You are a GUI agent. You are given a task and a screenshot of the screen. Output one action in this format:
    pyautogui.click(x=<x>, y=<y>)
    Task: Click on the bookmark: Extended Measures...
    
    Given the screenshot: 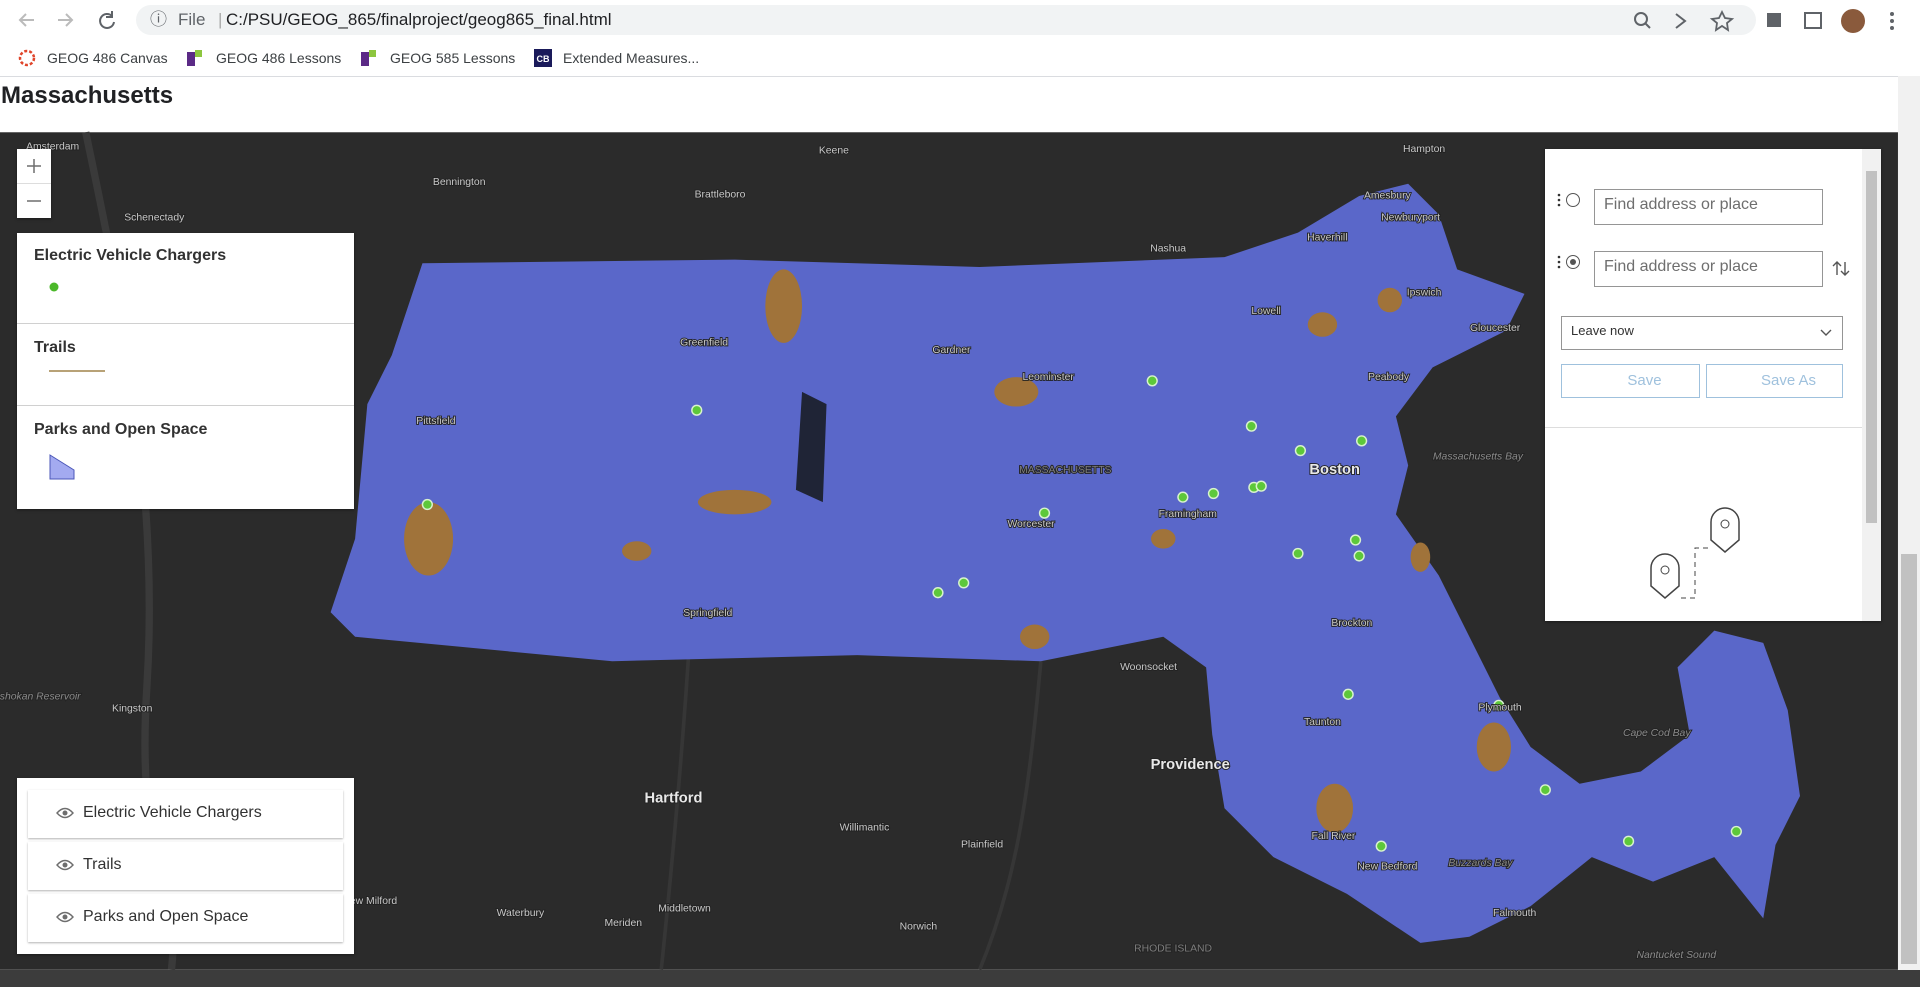 What is the action you would take?
    pyautogui.click(x=631, y=58)
    